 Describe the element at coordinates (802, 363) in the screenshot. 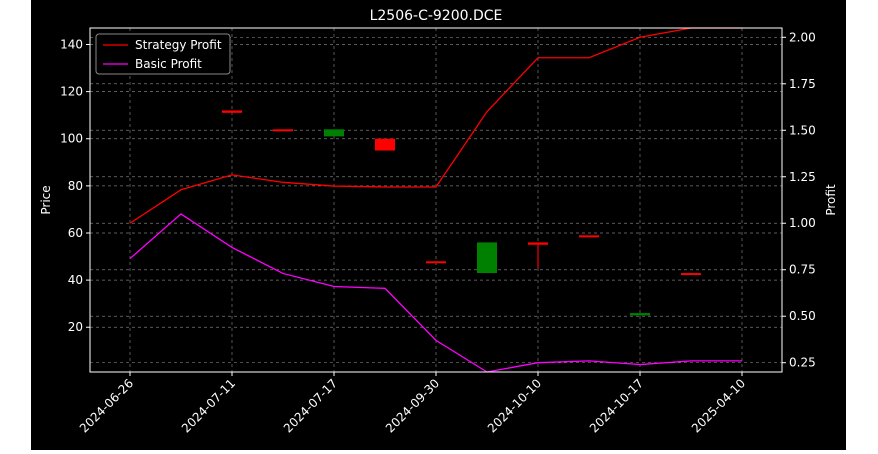

I see `y-right-tick-label: 0.25` at that location.